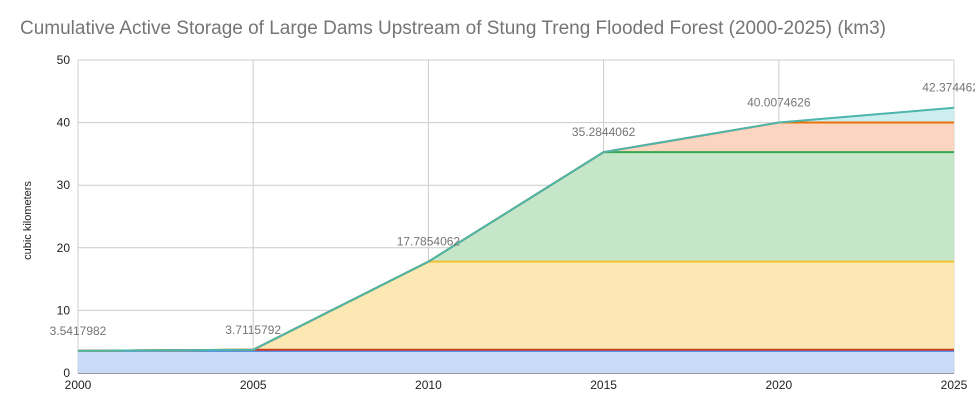 The height and width of the screenshot is (412, 975). What do you see at coordinates (28, 220) in the screenshot?
I see `y-axis-label: cubic kilometers` at bounding box center [28, 220].